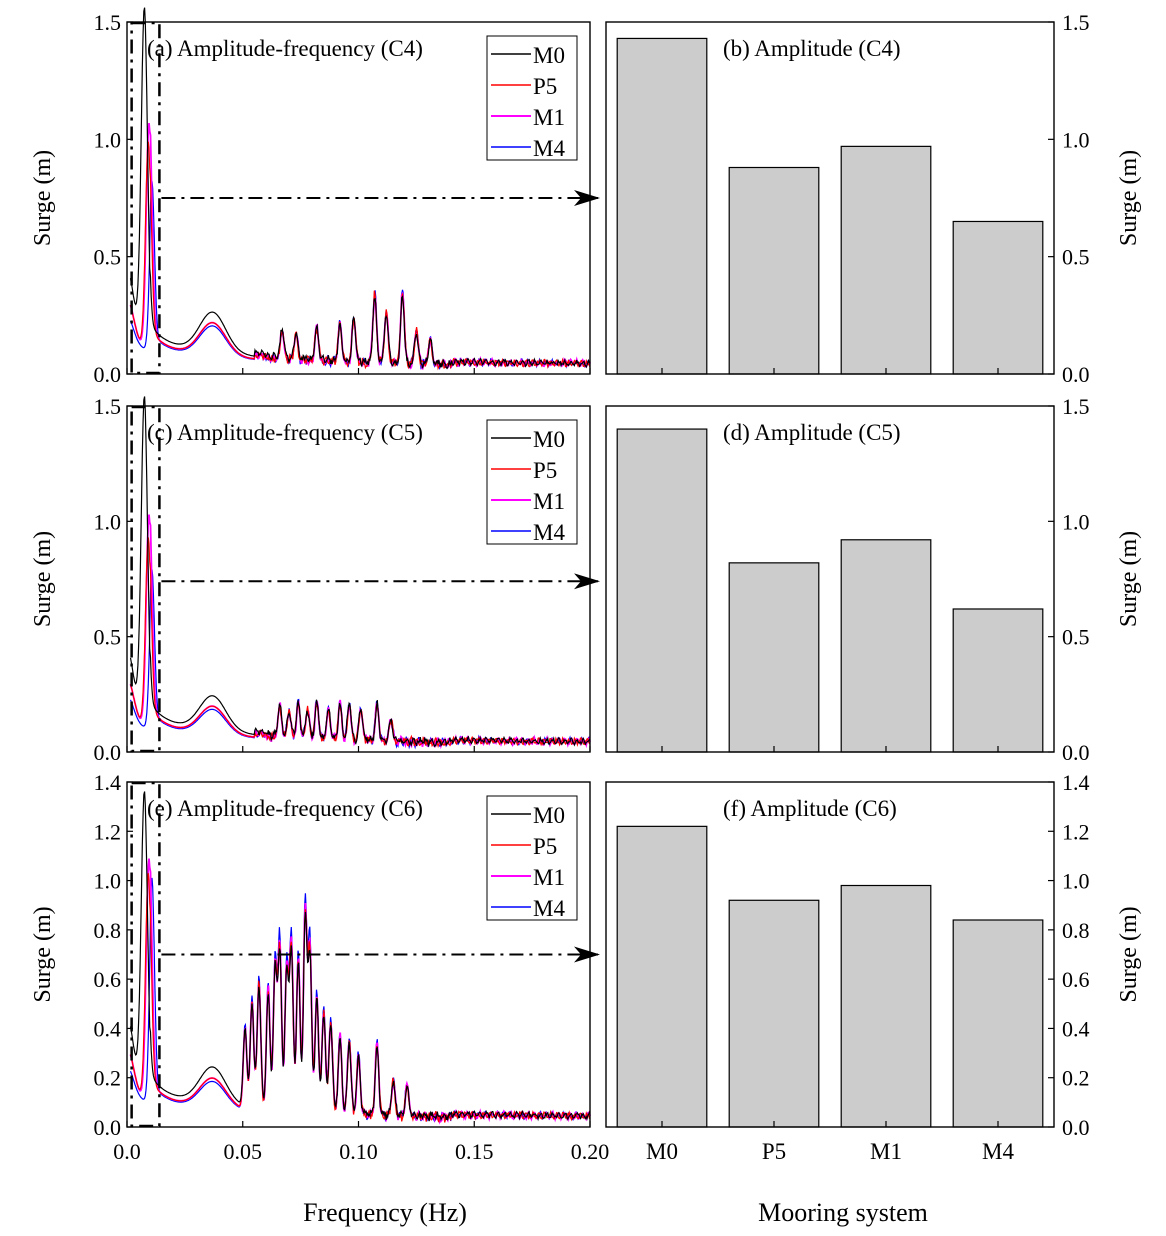 The height and width of the screenshot is (1236, 1166). Describe the element at coordinates (886, 1151) in the screenshot. I see `x-tick-label: M1` at that location.